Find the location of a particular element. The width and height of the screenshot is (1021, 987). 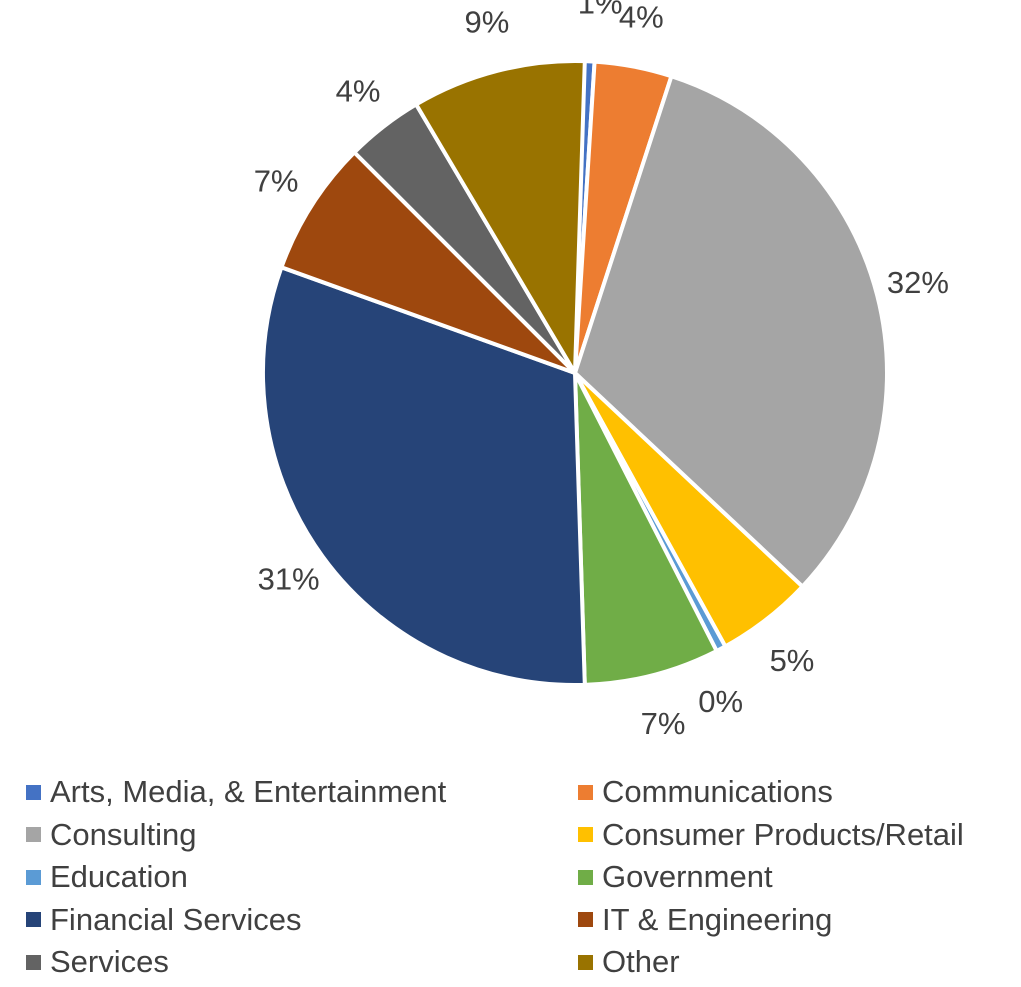

legend-item-education: Education is located at coordinates (107, 877).